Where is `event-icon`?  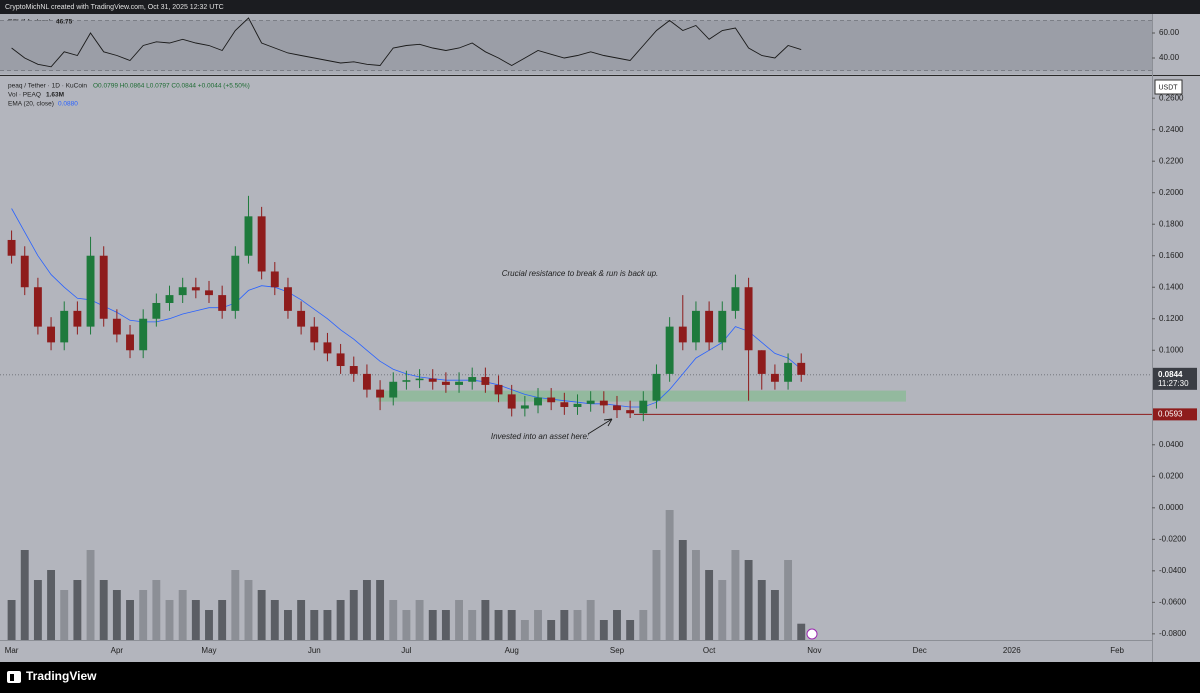
event-icon is located at coordinates (812, 634).